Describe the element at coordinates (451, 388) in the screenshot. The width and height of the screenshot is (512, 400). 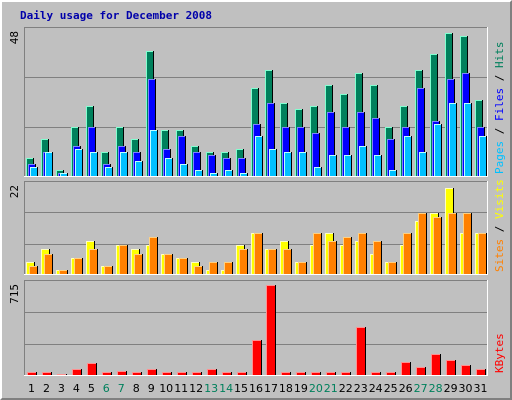
I see `day-label-29: 29` at that location.